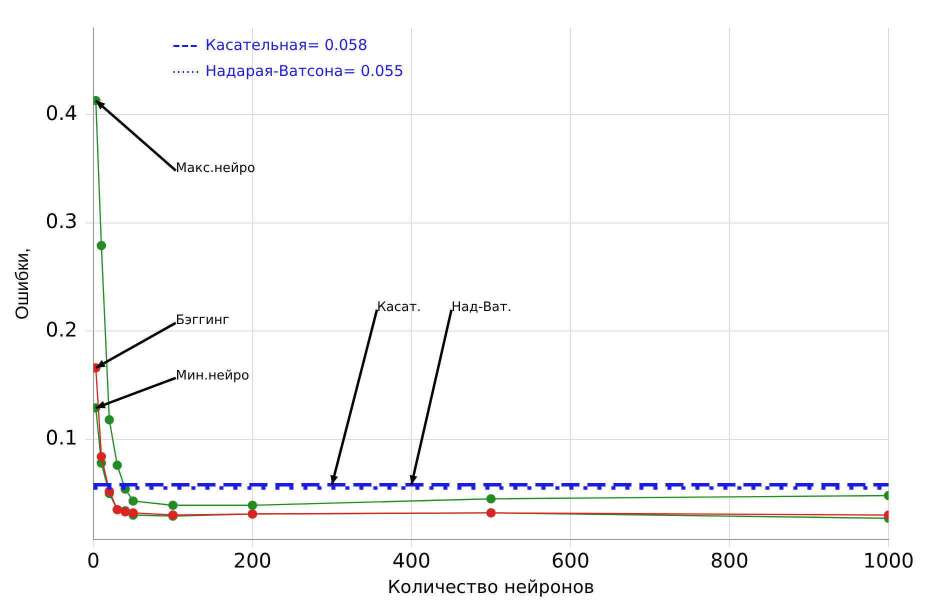 This screenshot has width=925, height=607. What do you see at coordinates (62, 221) in the screenshot?
I see `y-tick-label: 0.3` at bounding box center [62, 221].